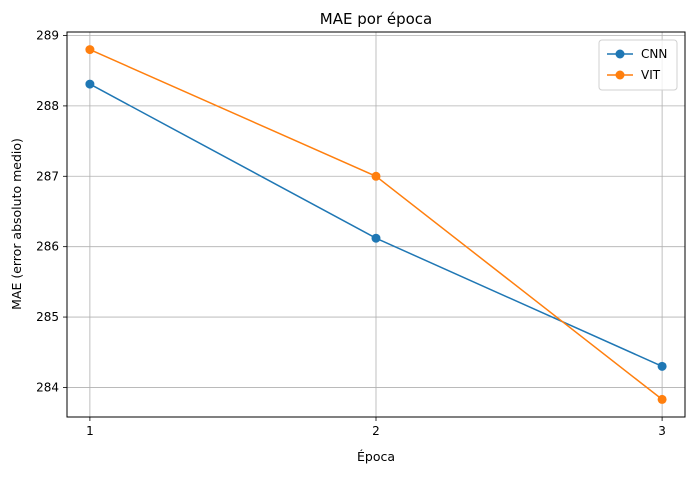  What do you see at coordinates (47, 387) in the screenshot?
I see `y-tick-label: 284` at bounding box center [47, 387].